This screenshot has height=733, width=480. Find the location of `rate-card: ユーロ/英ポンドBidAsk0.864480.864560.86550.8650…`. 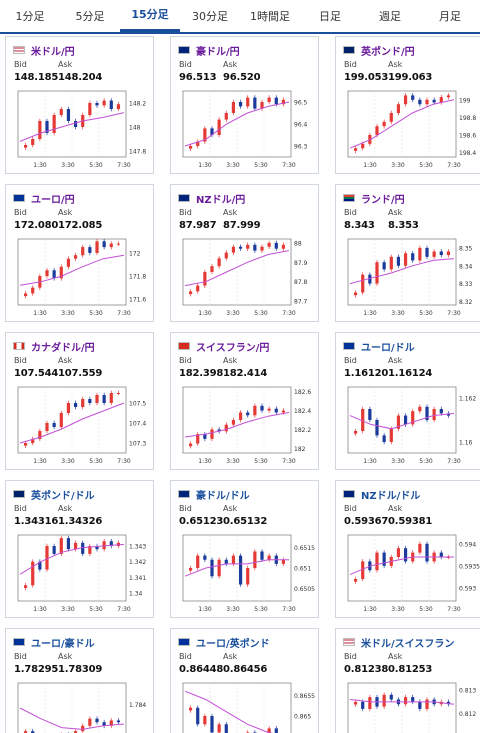

rate-card: ユーロ/英ポンドBidAsk0.864480.864560.86550.8650… is located at coordinates (244, 680).